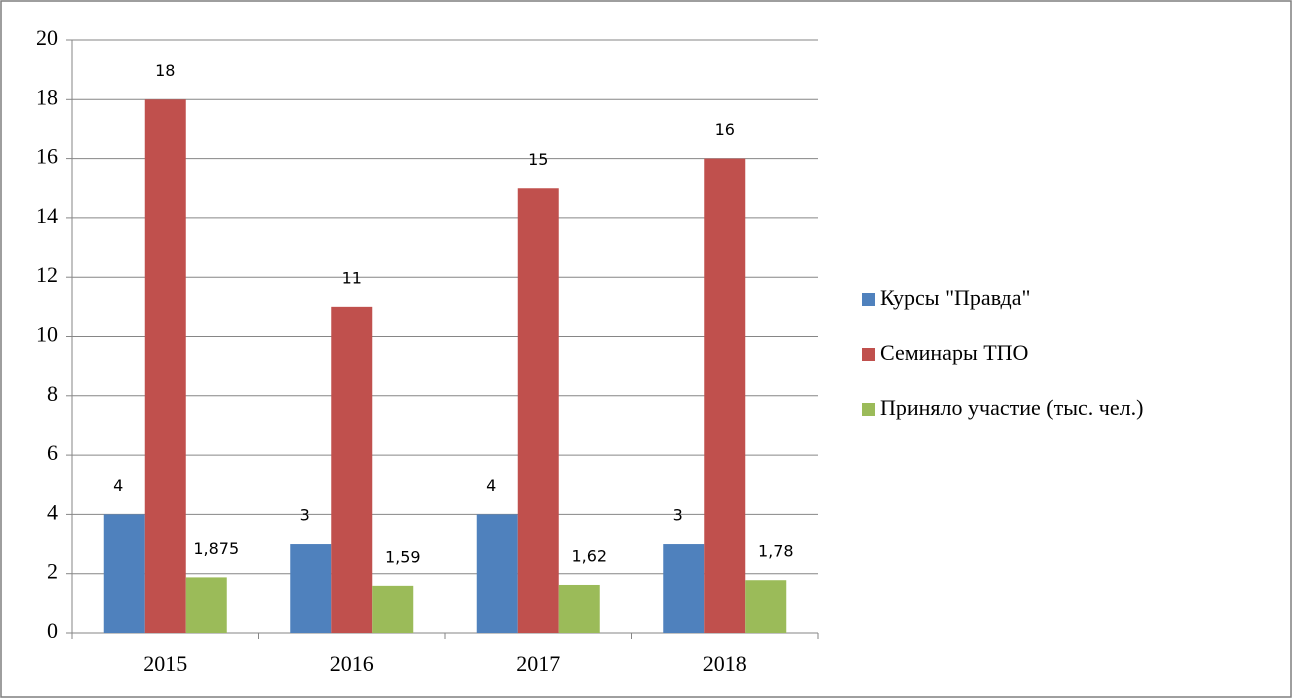 This screenshot has height=698, width=1292. What do you see at coordinates (216, 548) in the screenshot?
I see `data-label: 1,875` at bounding box center [216, 548].